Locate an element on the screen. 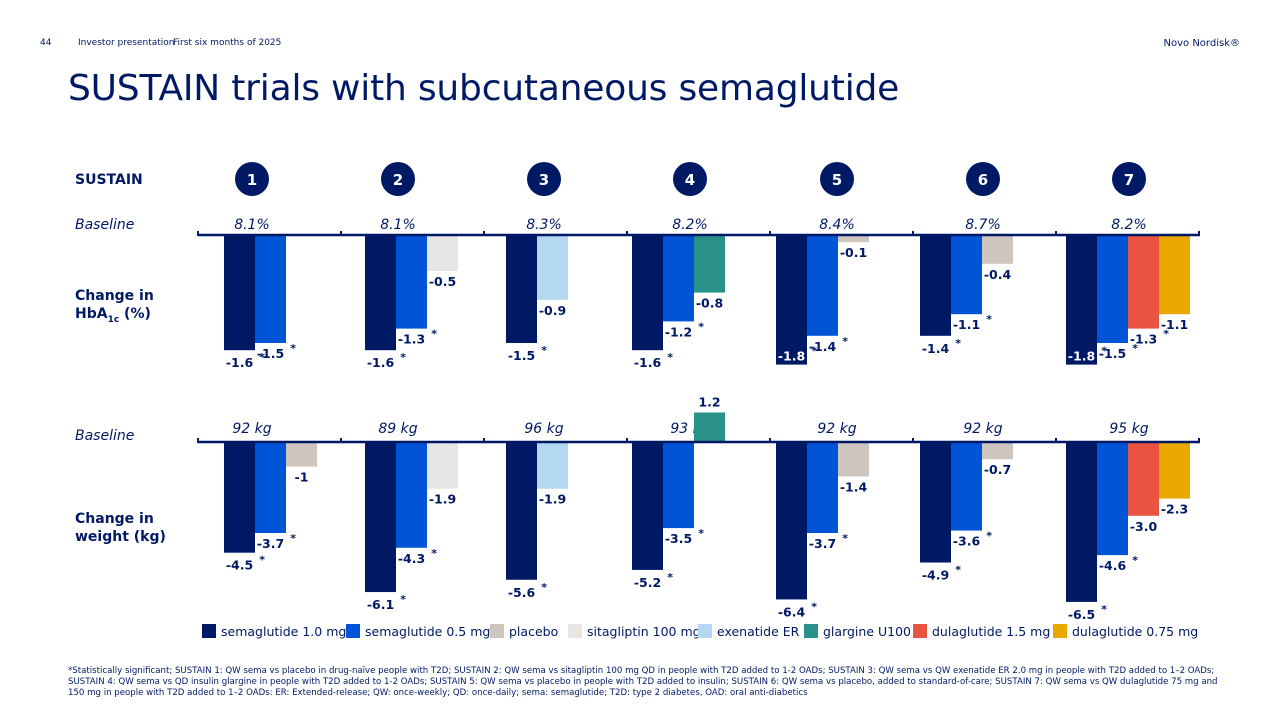 The image size is (1280, 720). hba1c-bar-placebo is located at coordinates (853, 239).